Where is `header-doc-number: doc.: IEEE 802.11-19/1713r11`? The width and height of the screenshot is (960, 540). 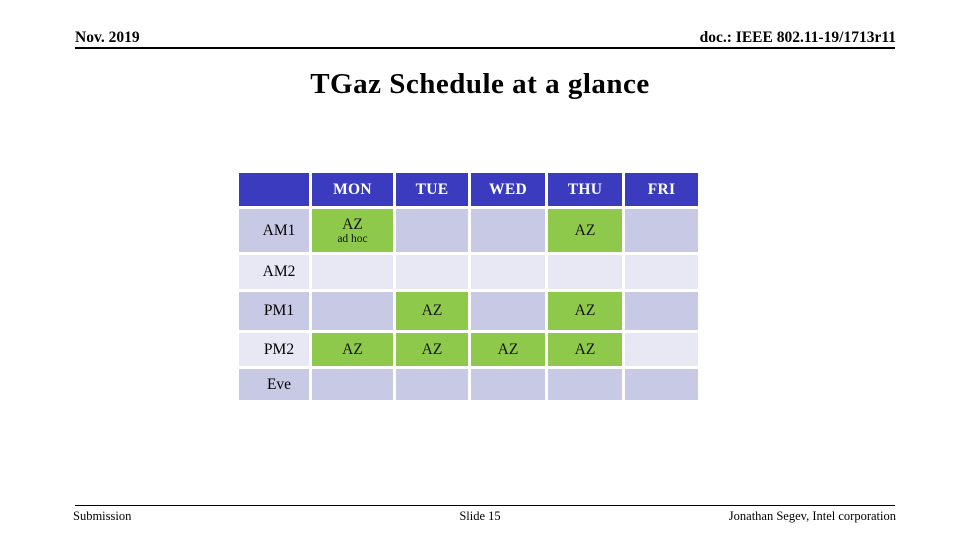
header-doc-number: doc.: IEEE 802.11-19/1713r11 is located at coordinates (797, 37).